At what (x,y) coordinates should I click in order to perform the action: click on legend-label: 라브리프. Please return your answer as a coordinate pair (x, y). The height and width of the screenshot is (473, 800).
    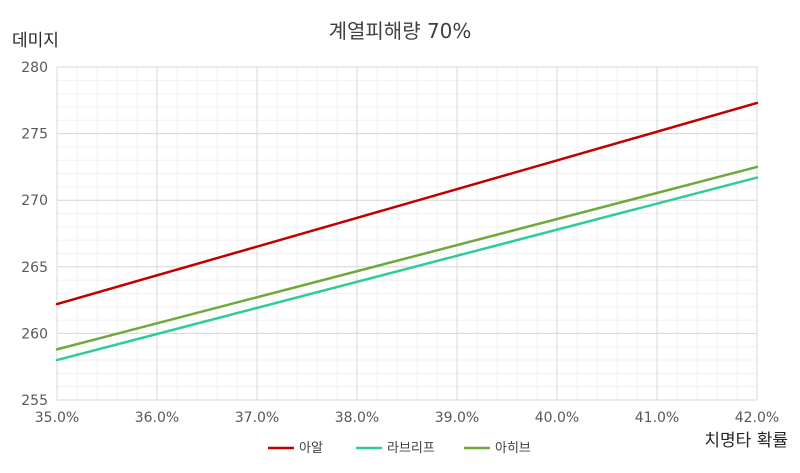
    Looking at the image, I should click on (411, 448).